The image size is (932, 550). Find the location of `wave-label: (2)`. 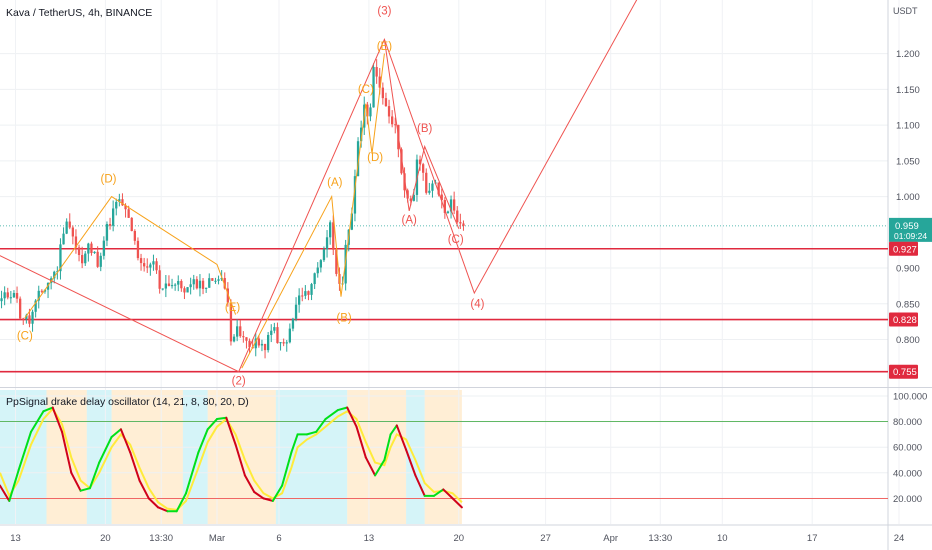

wave-label: (2) is located at coordinates (239, 382).